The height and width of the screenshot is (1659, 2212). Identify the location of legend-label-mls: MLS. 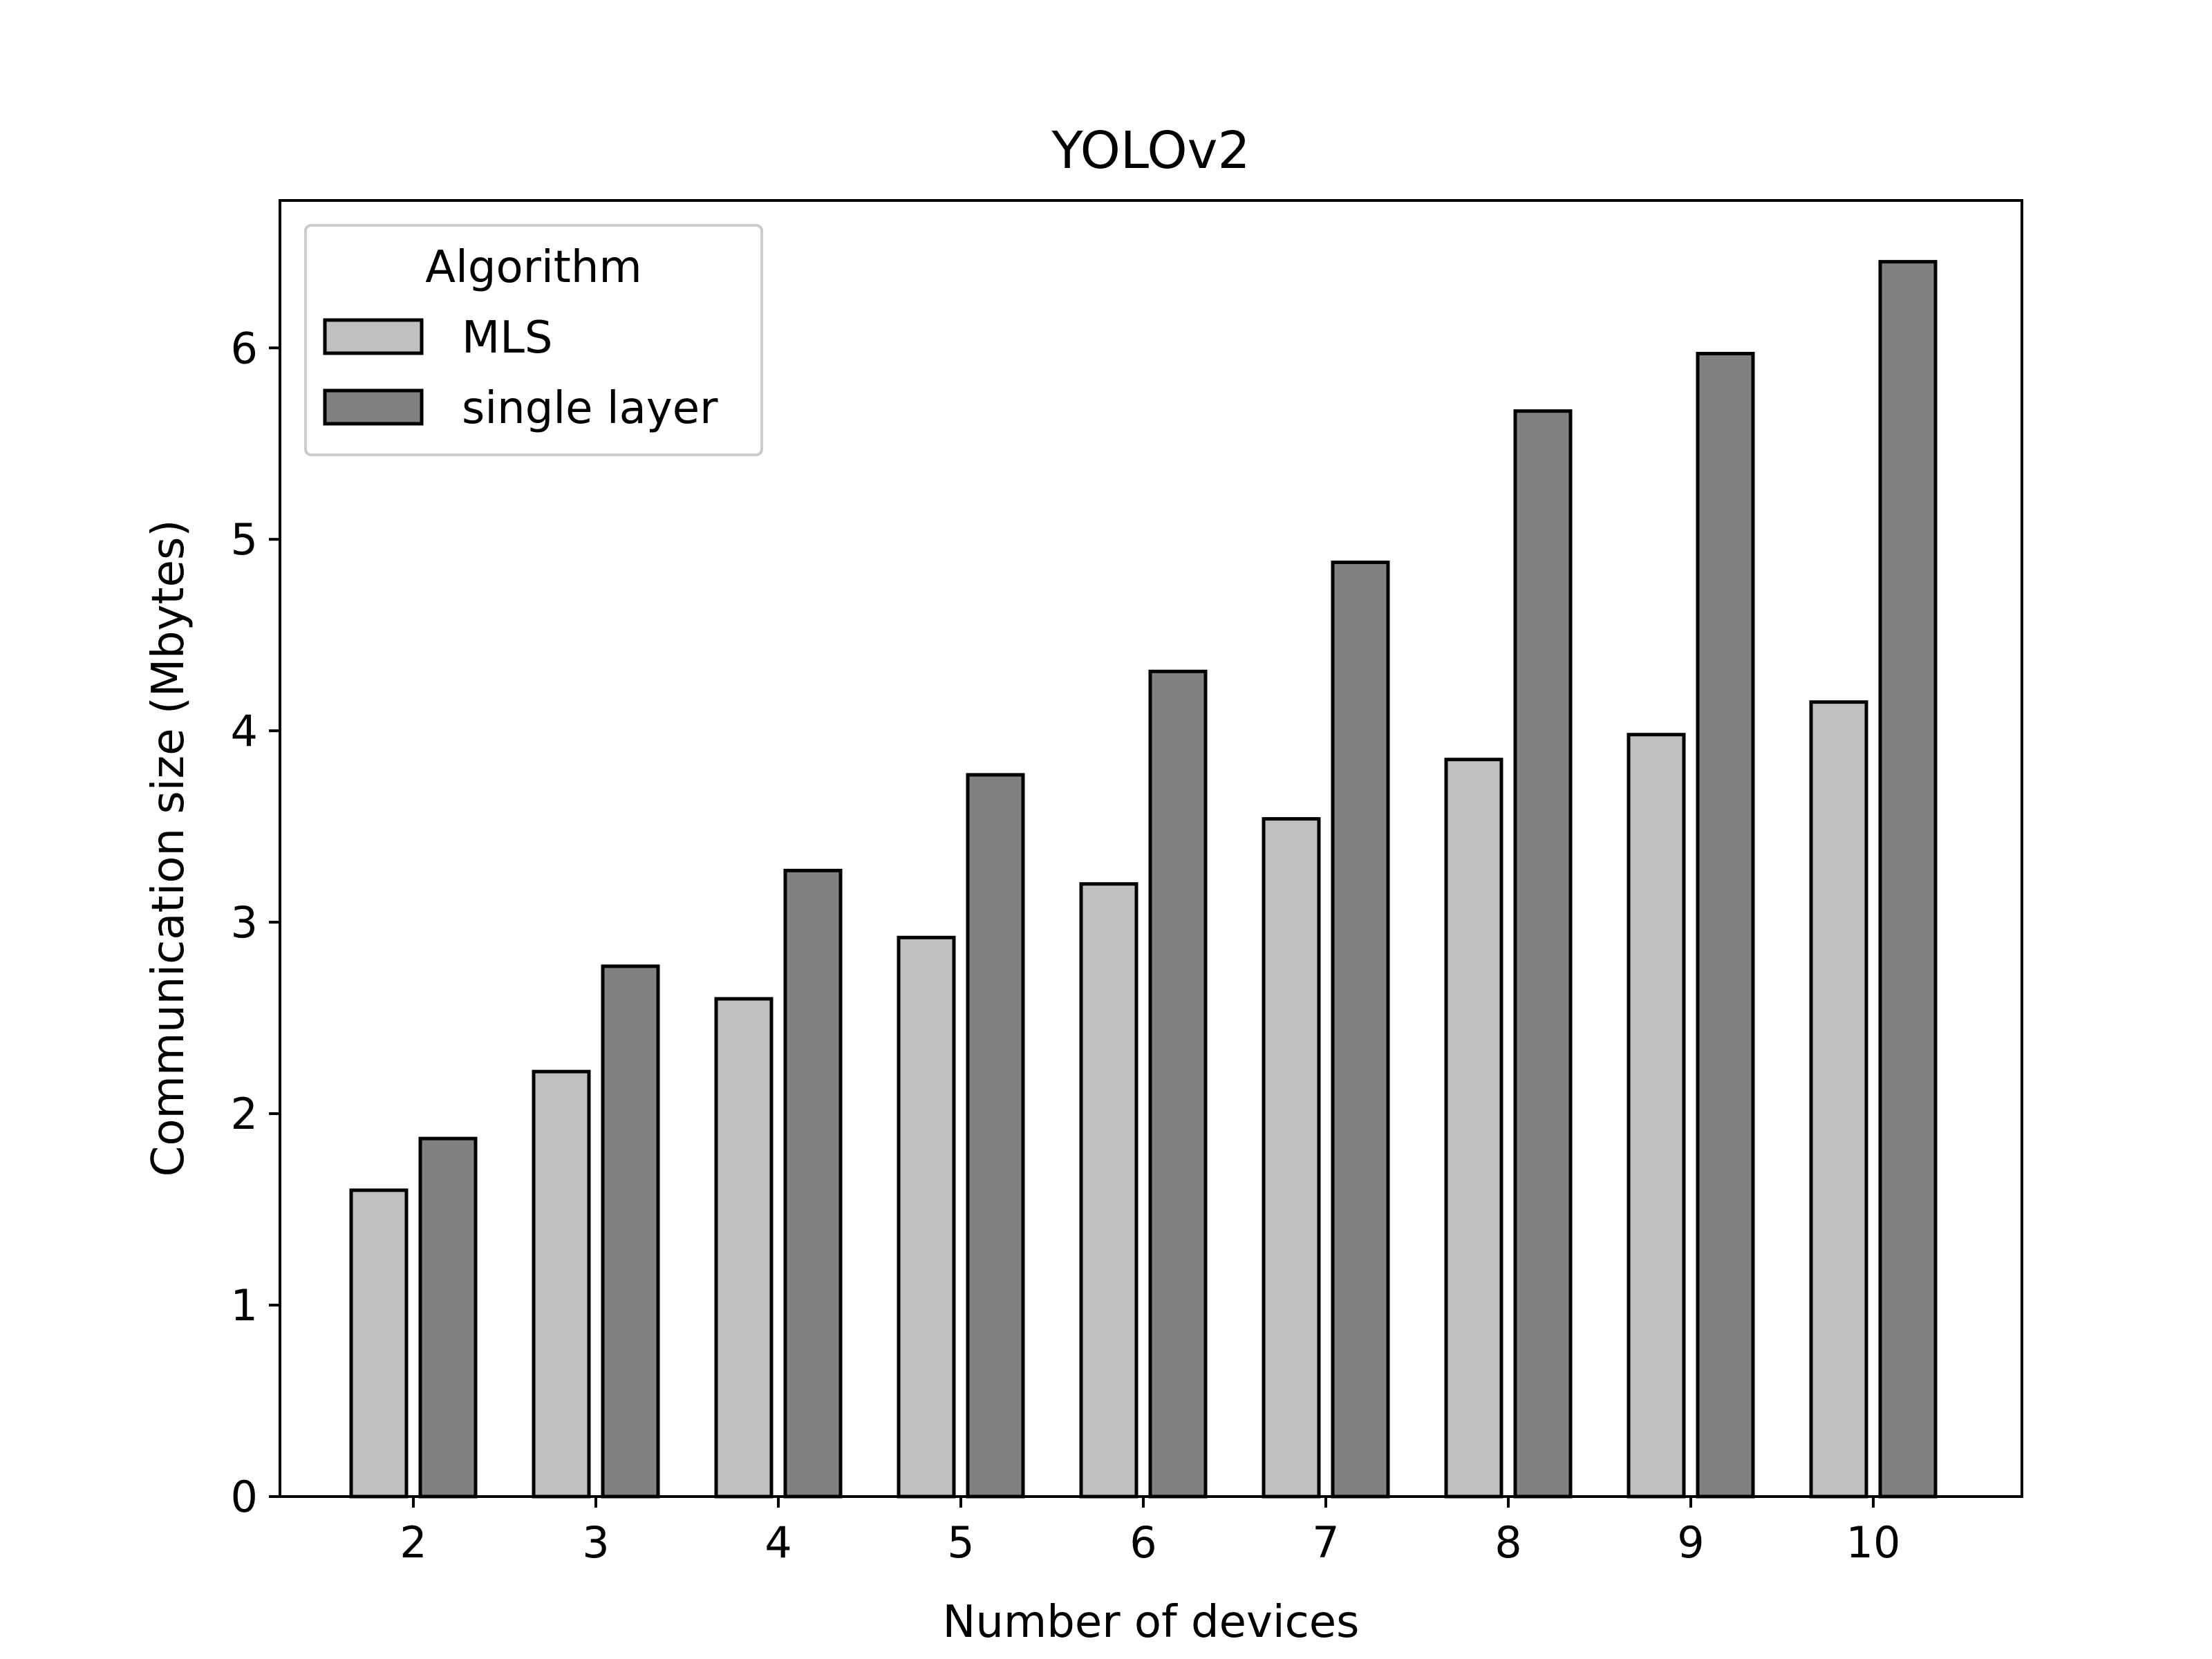
(508, 338).